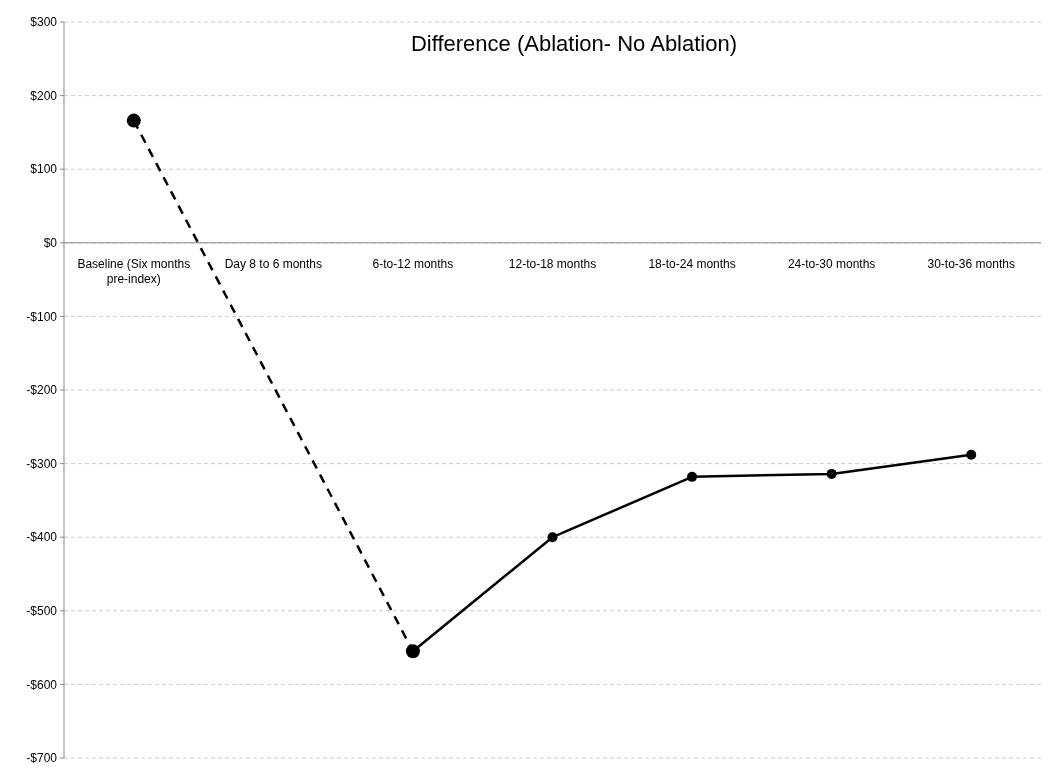 The width and height of the screenshot is (1053, 778). Describe the element at coordinates (134, 271) in the screenshot. I see `x-tick-label: Baseline (Six months pre-index)` at that location.